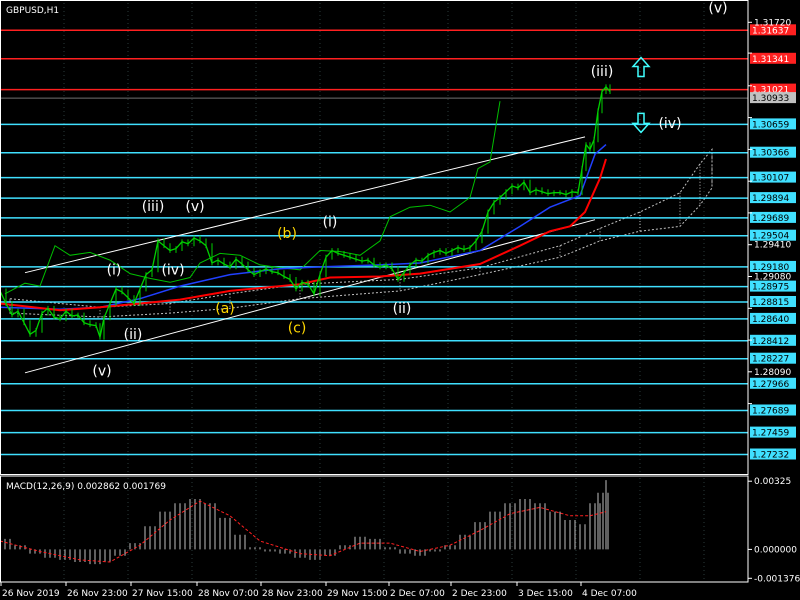 The image size is (800, 600). Describe the element at coordinates (32, 11) in the screenshot. I see `chart-title: GBPUSD,H1` at that location.